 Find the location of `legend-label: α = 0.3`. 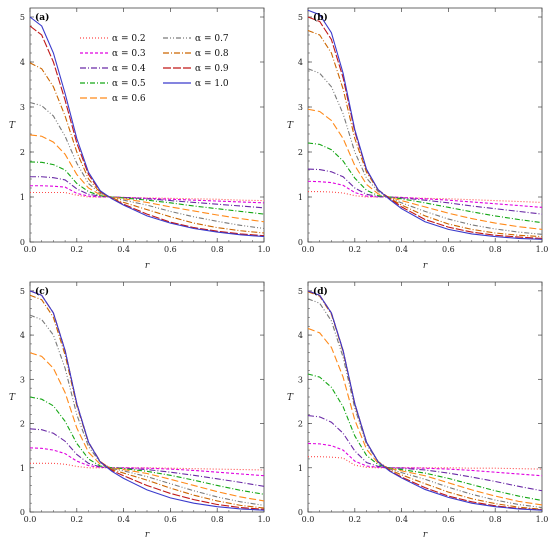

legend-label: α = 0.3 is located at coordinates (129, 54).